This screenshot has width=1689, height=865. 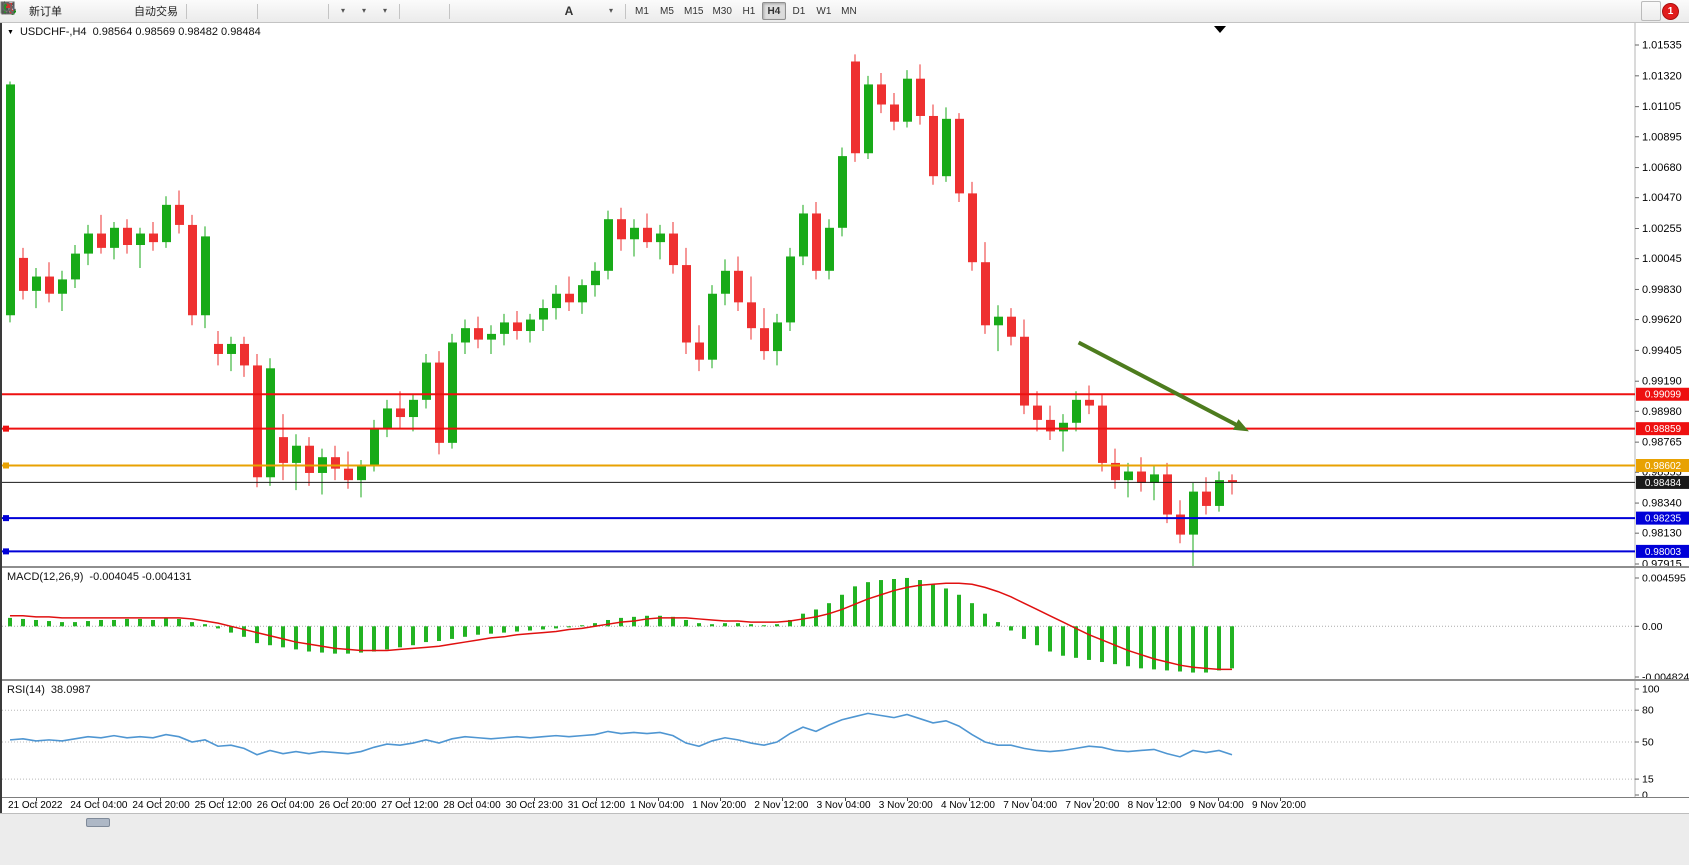 I want to click on macd-histogram, so click(x=621, y=625).